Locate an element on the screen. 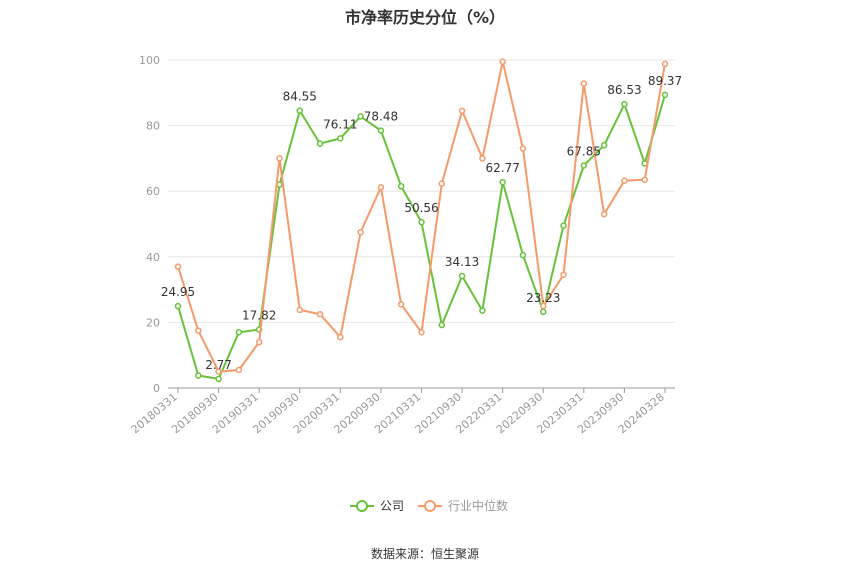  y-tick-label: 100 is located at coordinates (149, 60).